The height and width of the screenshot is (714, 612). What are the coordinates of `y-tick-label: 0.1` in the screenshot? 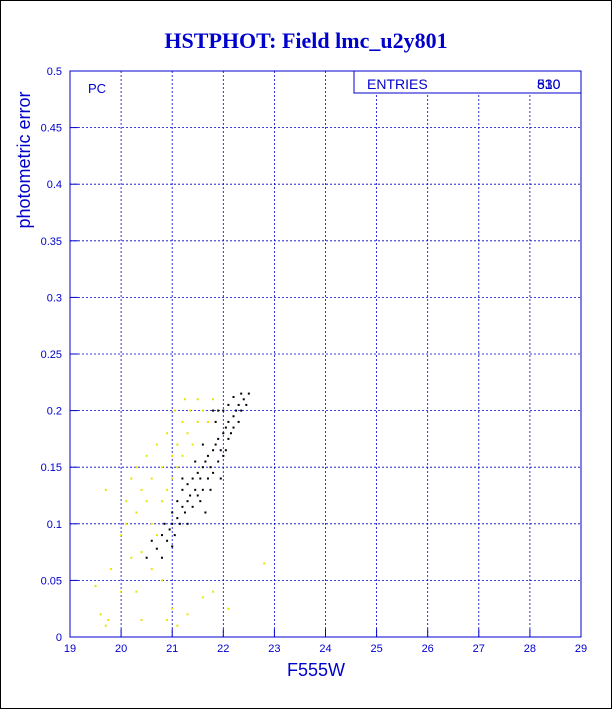 It's located at (54, 525).